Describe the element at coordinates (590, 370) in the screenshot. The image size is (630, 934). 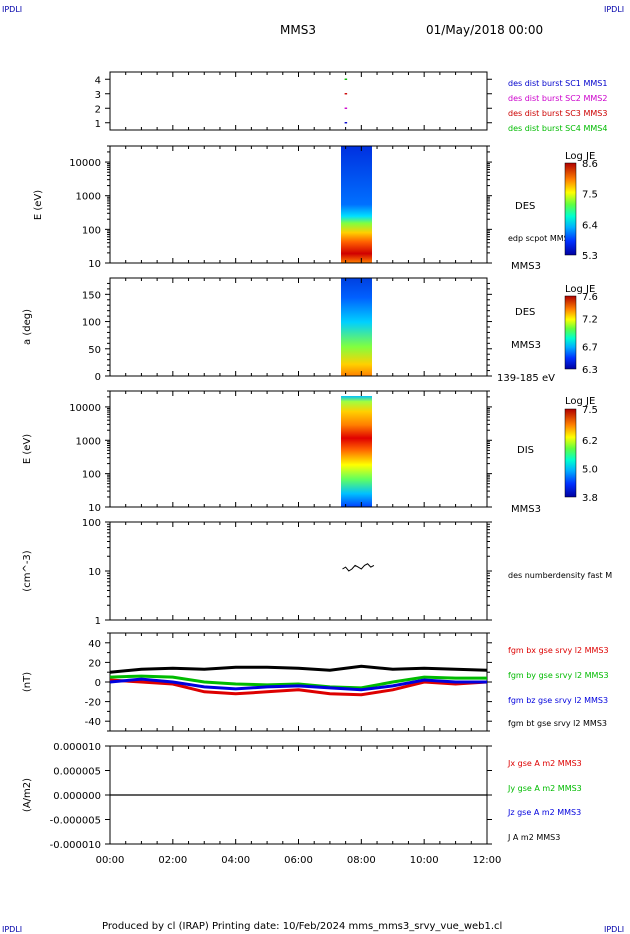
I see `colorbar-tick-label: 6.3` at that location.